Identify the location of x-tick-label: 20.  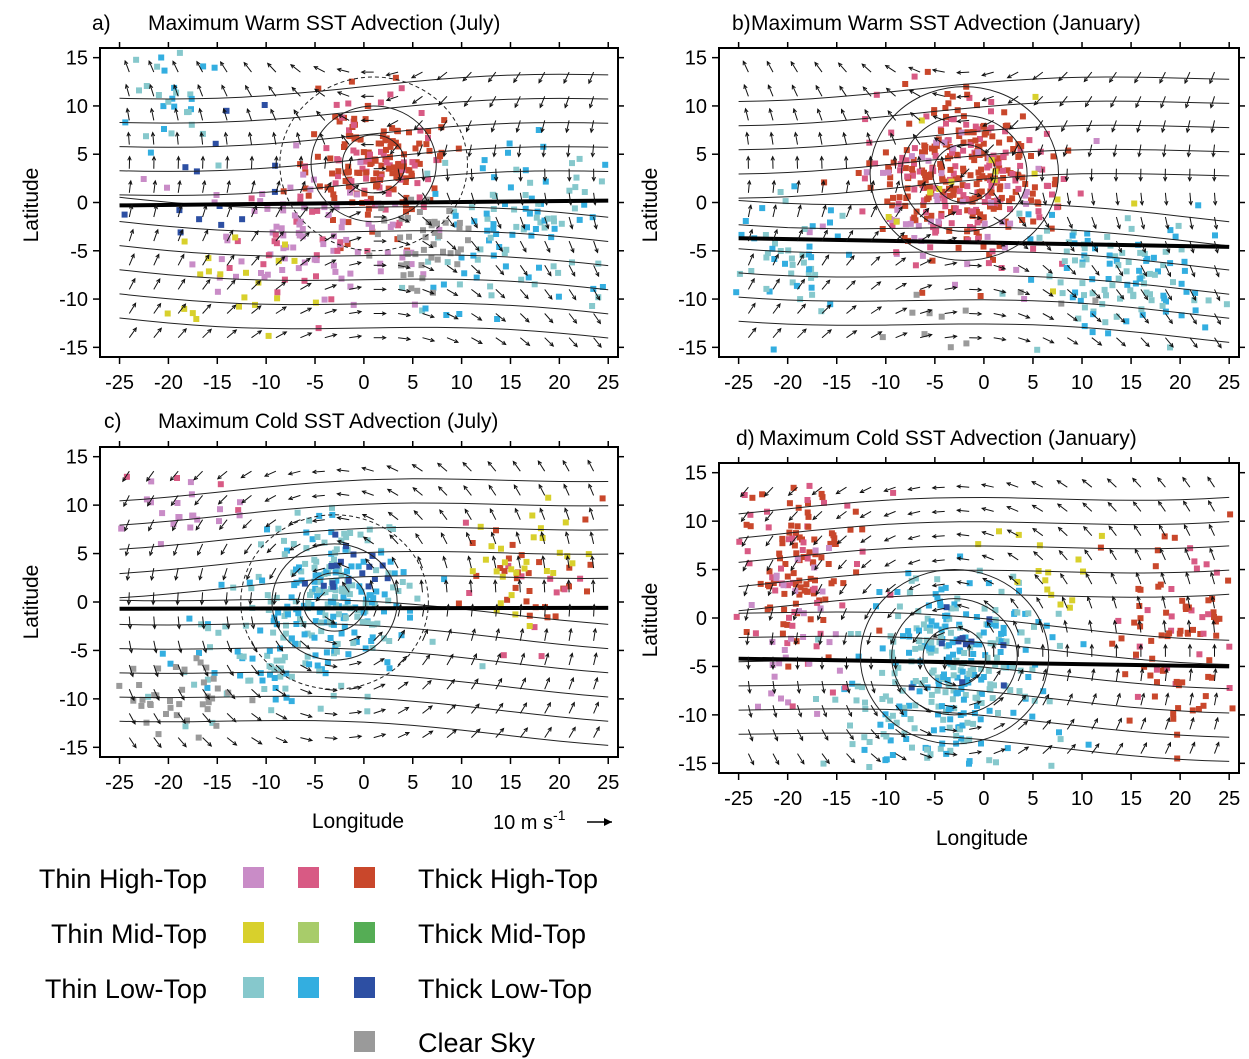
(559, 383).